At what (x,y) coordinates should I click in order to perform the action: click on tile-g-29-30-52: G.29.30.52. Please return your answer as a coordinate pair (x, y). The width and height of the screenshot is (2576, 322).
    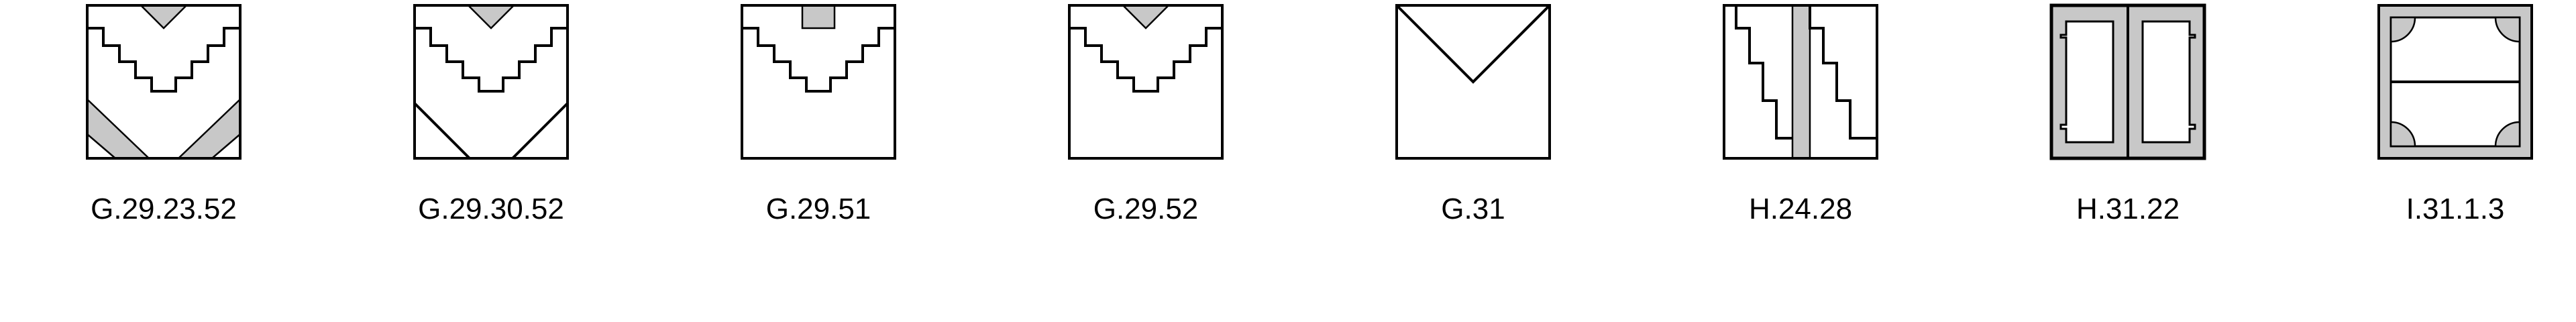
    Looking at the image, I should click on (491, 114).